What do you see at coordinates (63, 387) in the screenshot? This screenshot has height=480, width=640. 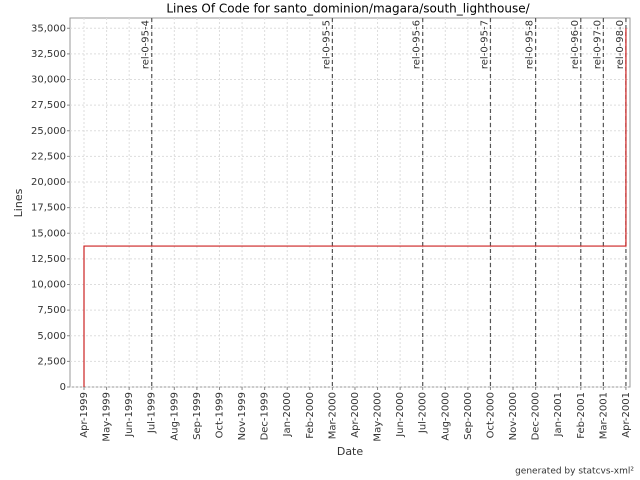 I see `y-tick-label: 0` at bounding box center [63, 387].